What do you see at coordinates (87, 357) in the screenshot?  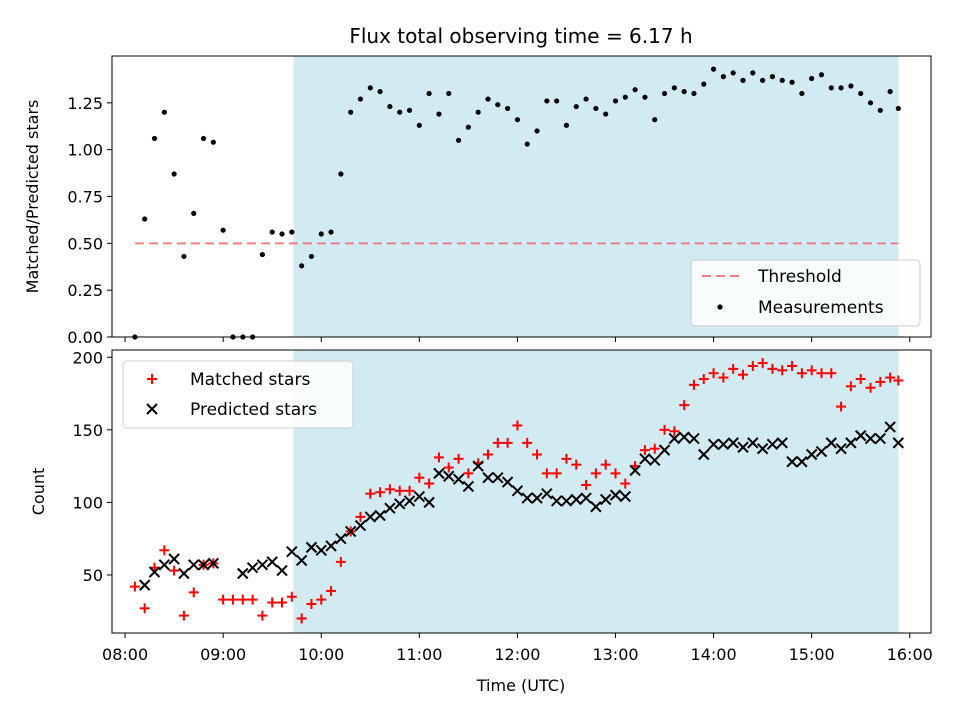 I see `bottom-y-tick-label: 200` at bounding box center [87, 357].